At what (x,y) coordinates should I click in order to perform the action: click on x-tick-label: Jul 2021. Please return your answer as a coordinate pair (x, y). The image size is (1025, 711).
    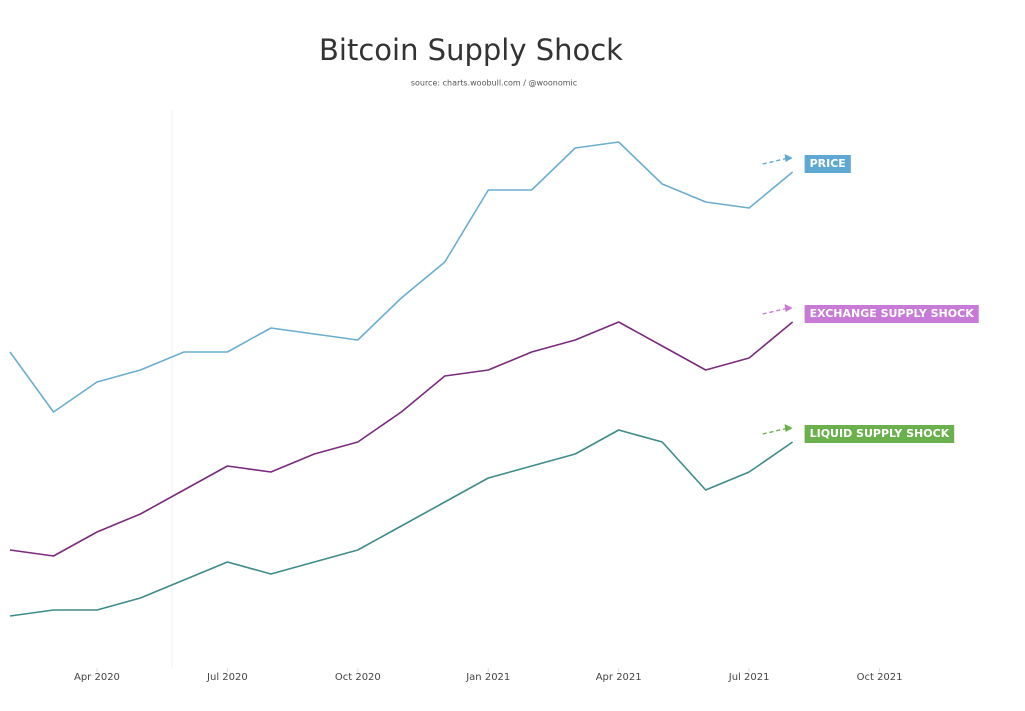
    Looking at the image, I should click on (749, 677).